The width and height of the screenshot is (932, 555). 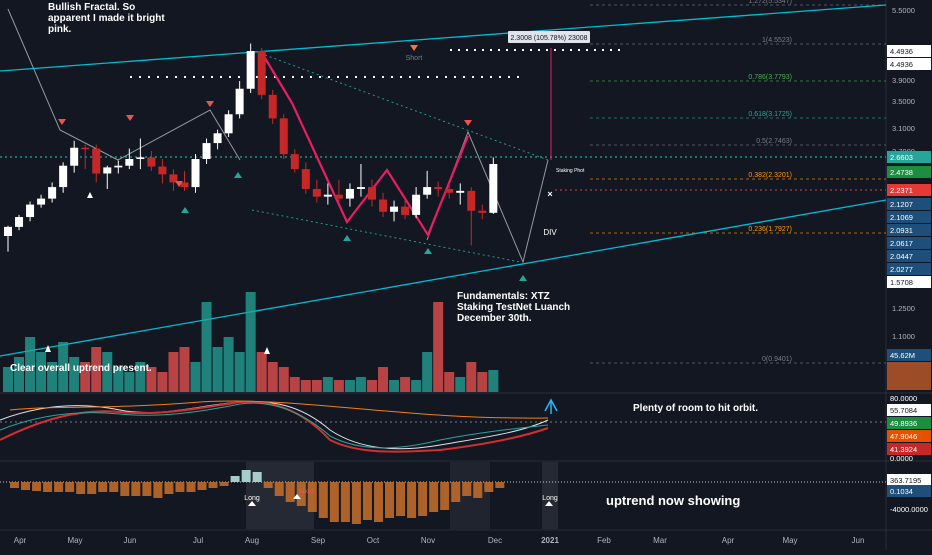 What do you see at coordinates (901, 190) in the screenshot?
I see `price-axis-badge-text: 2.2371` at bounding box center [901, 190].